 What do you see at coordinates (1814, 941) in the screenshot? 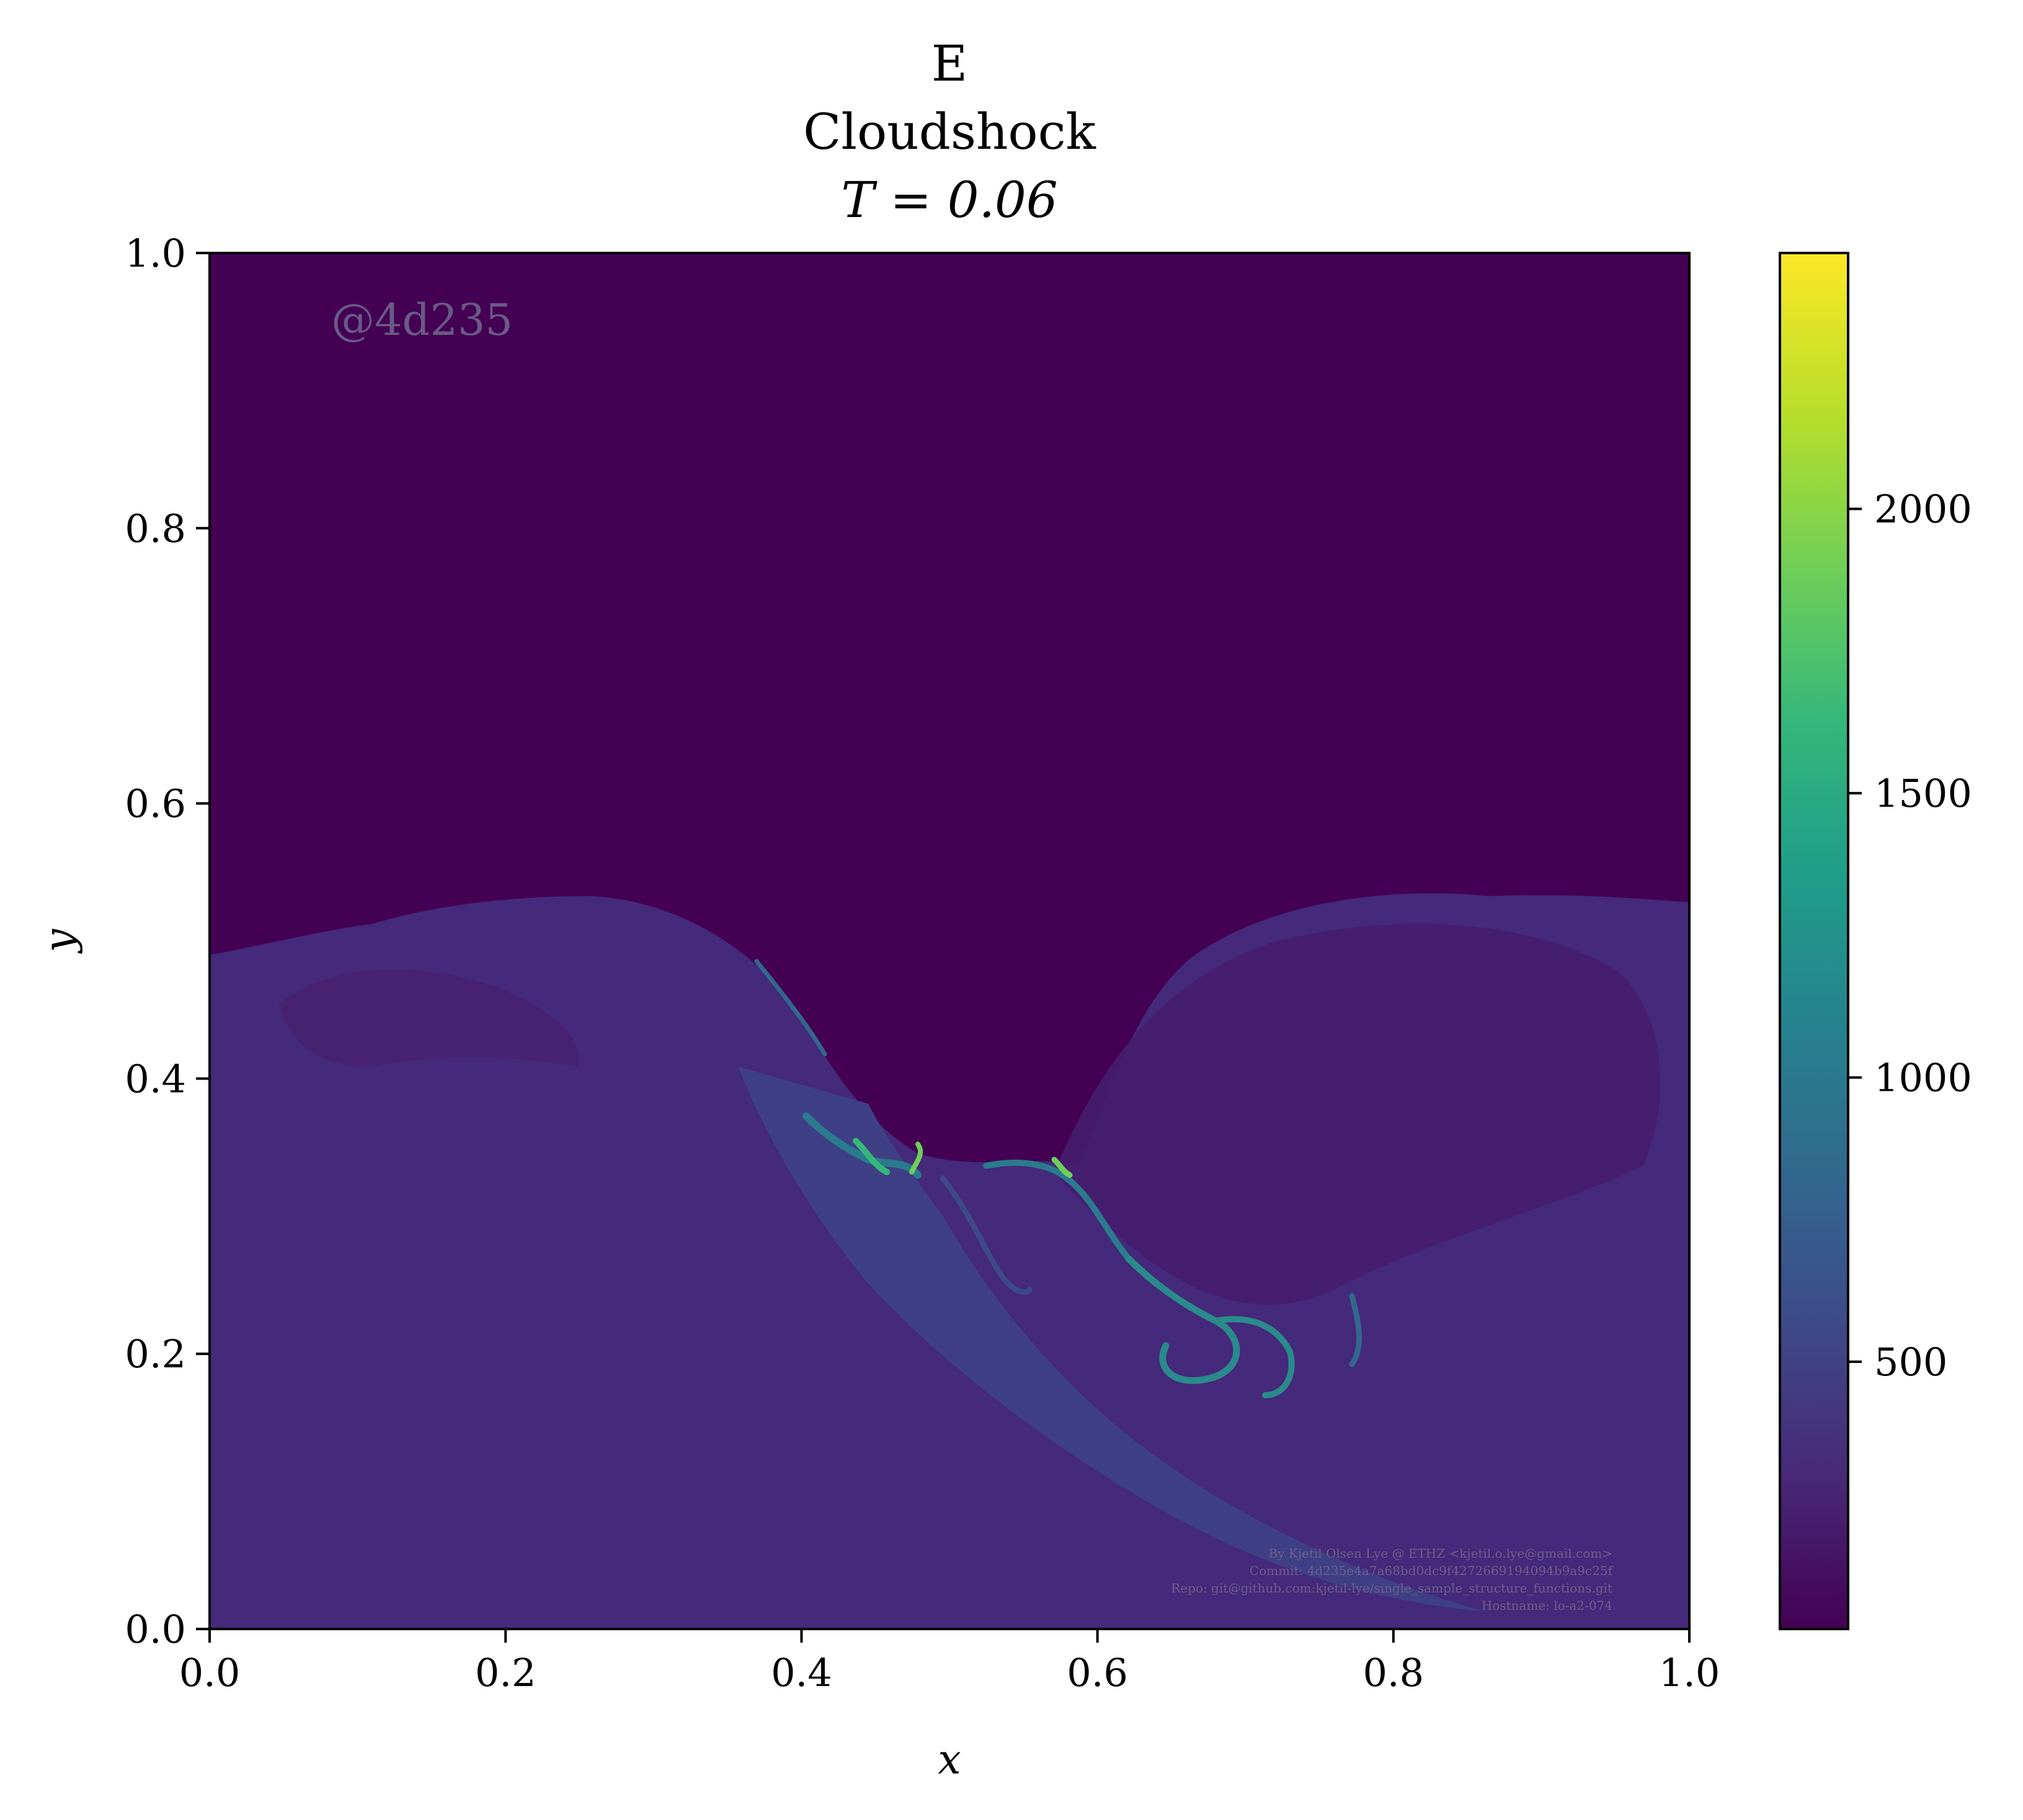
I see `colorbar-gradient` at bounding box center [1814, 941].